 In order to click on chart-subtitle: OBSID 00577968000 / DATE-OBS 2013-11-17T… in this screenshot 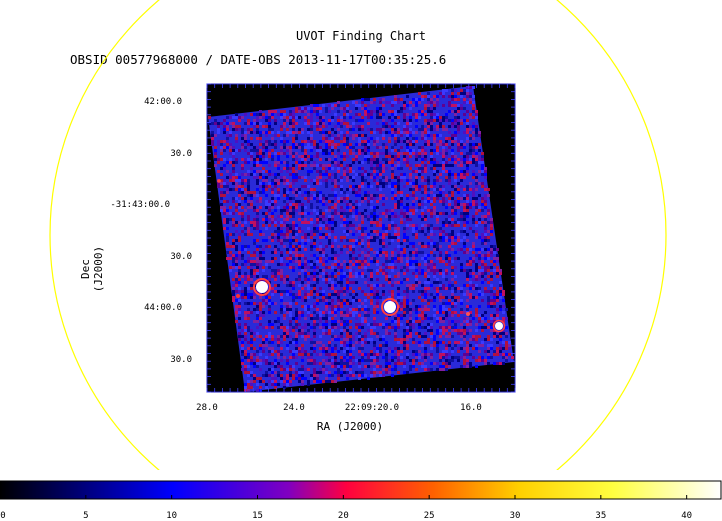, I will do `click(258, 59)`.